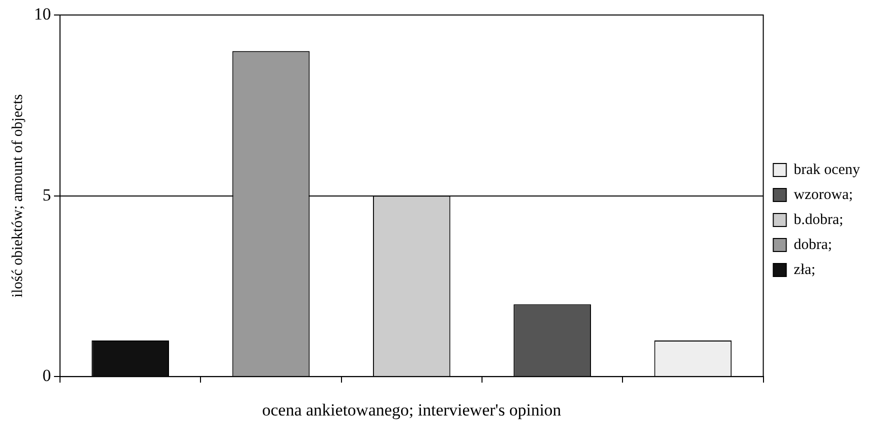 Image resolution: width=880 pixels, height=430 pixels. Describe the element at coordinates (18, 196) in the screenshot. I see `y-axis-title: ilość obiektów; amount of objects` at that location.